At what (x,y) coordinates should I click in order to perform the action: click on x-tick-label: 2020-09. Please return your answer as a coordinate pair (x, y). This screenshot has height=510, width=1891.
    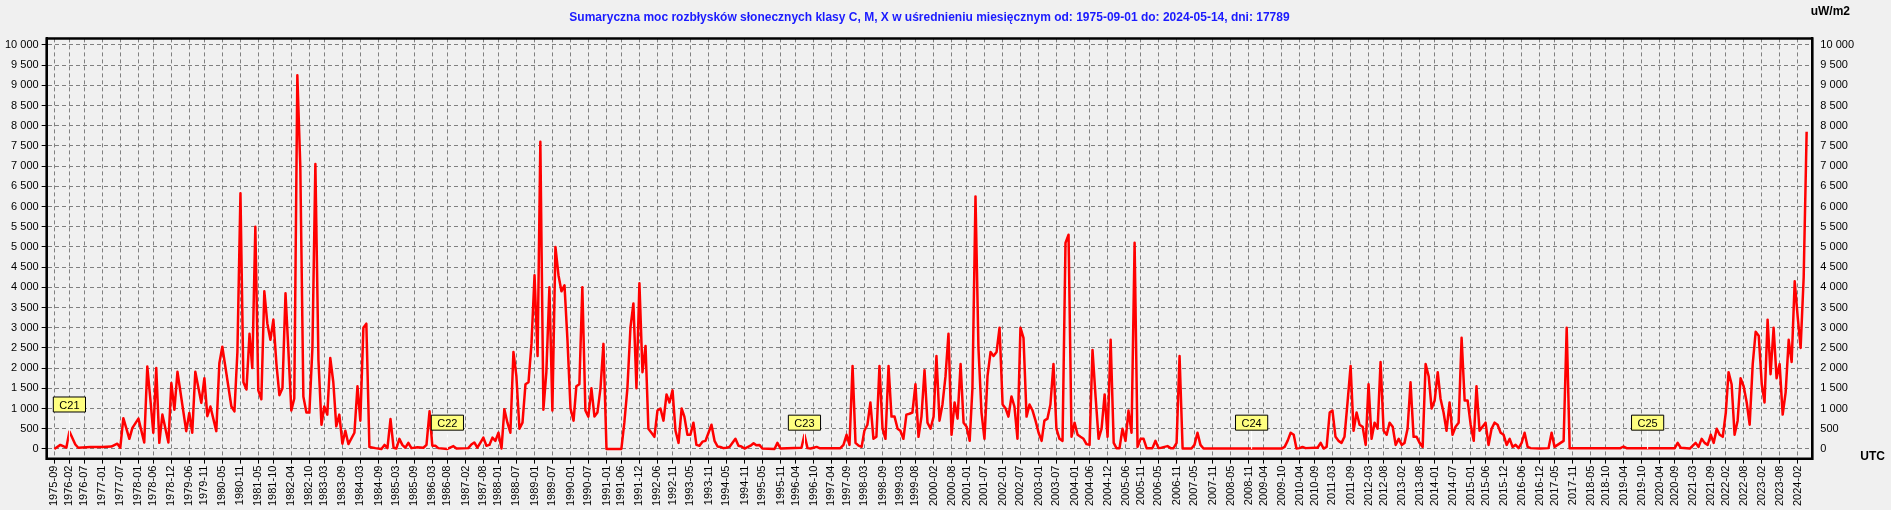
    Looking at the image, I should click on (1673, 486).